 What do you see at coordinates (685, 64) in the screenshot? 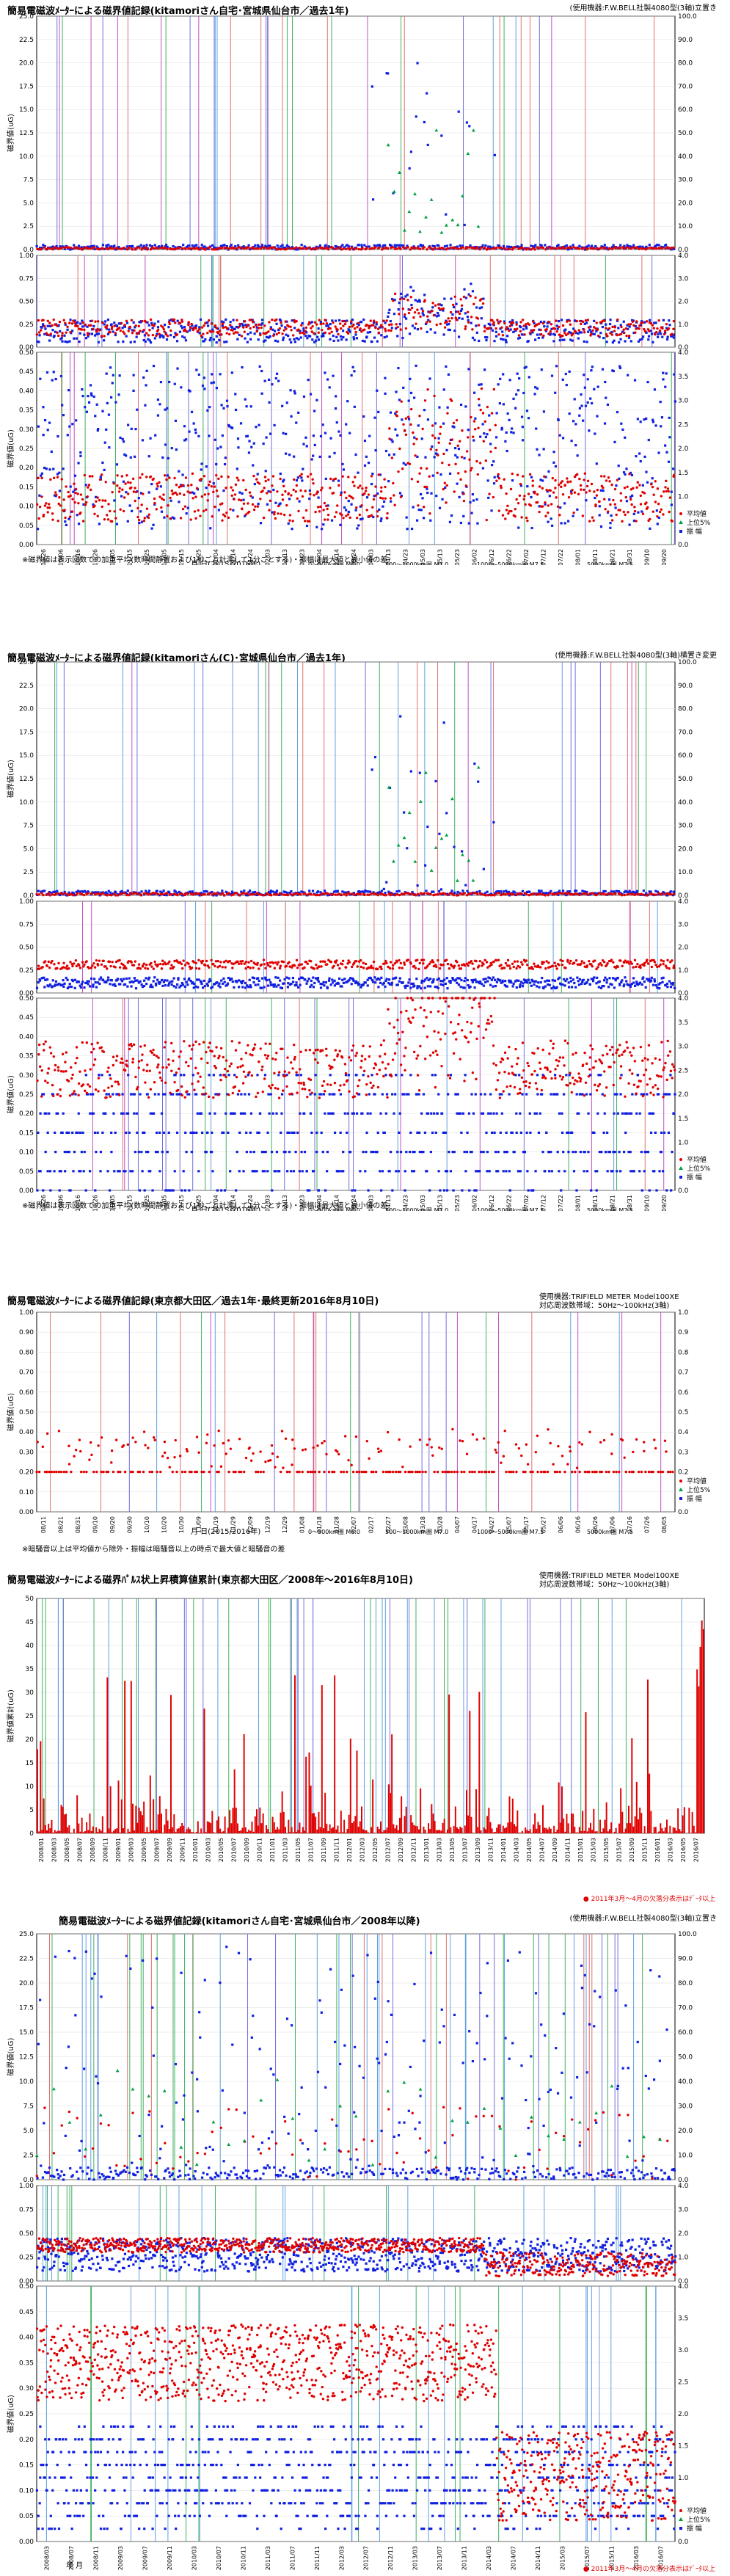
I see `tick-label: 80.0` at bounding box center [685, 64].